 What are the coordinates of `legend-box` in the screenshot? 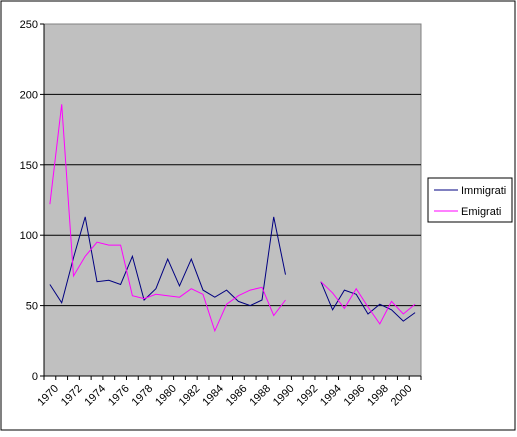 It's located at (470, 200).